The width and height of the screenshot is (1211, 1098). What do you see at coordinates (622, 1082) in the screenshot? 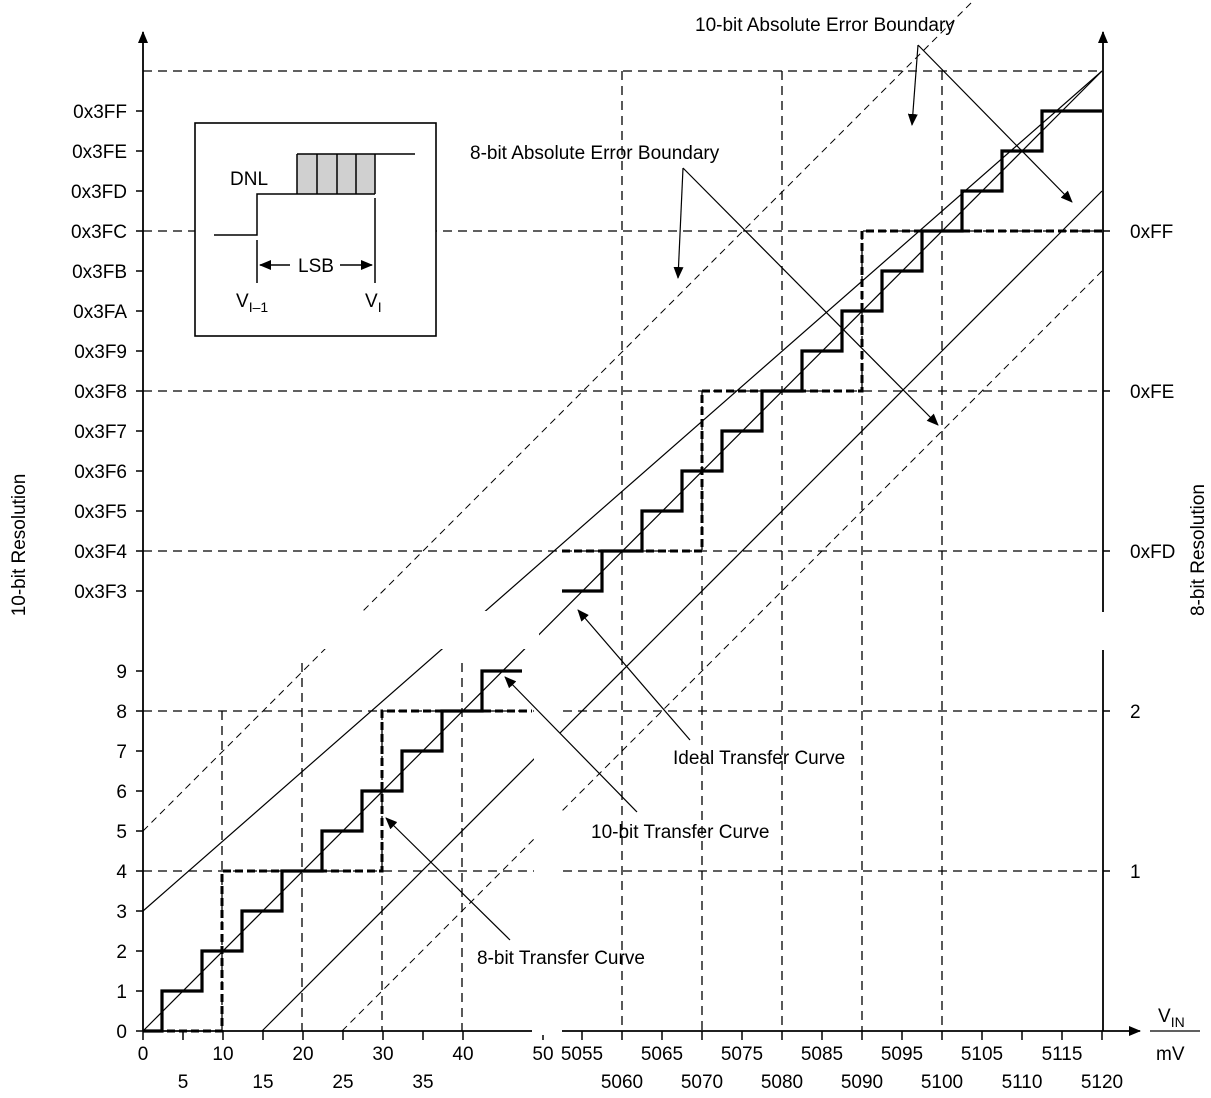
I see `x-tick-label-right-bottom: 5060` at bounding box center [622, 1082].